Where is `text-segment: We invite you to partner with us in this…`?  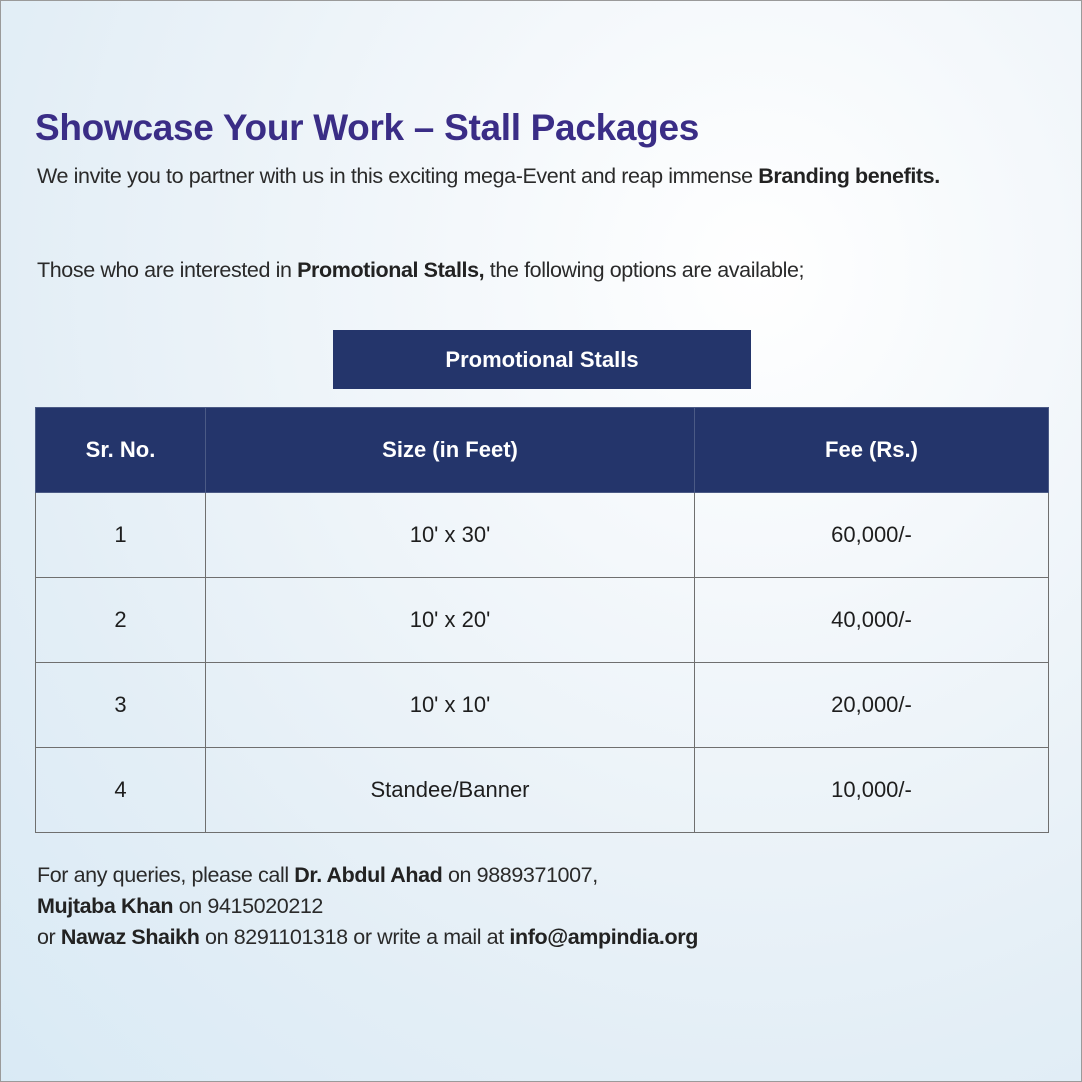 text-segment: We invite you to partner with us in this… is located at coordinates (398, 176).